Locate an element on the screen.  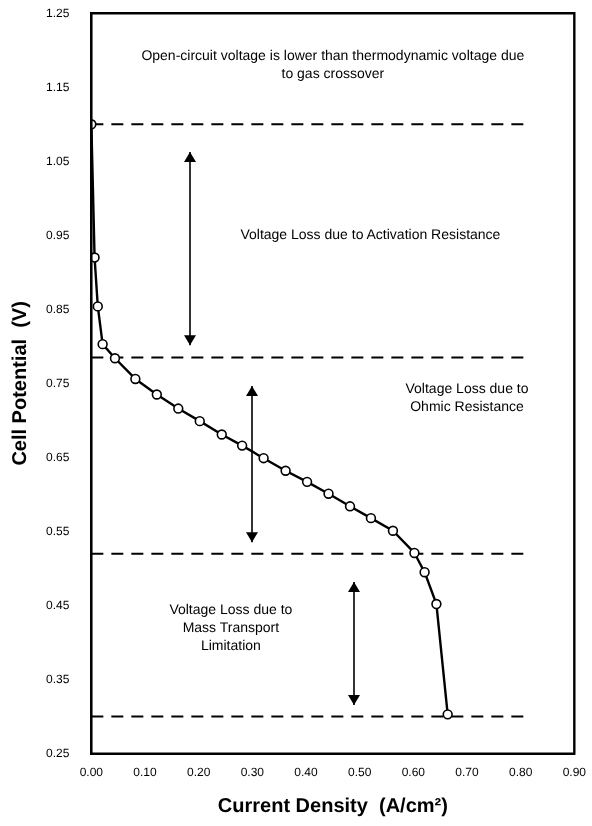
y-axis-title: Cell Potential (V) is located at coordinates (20, 383).